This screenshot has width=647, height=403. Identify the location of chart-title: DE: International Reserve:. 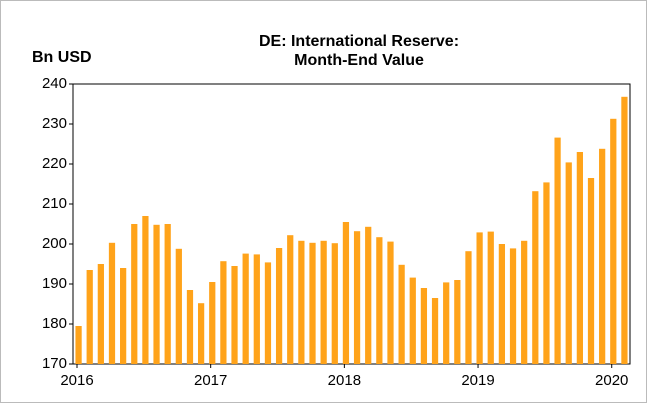
(359, 41).